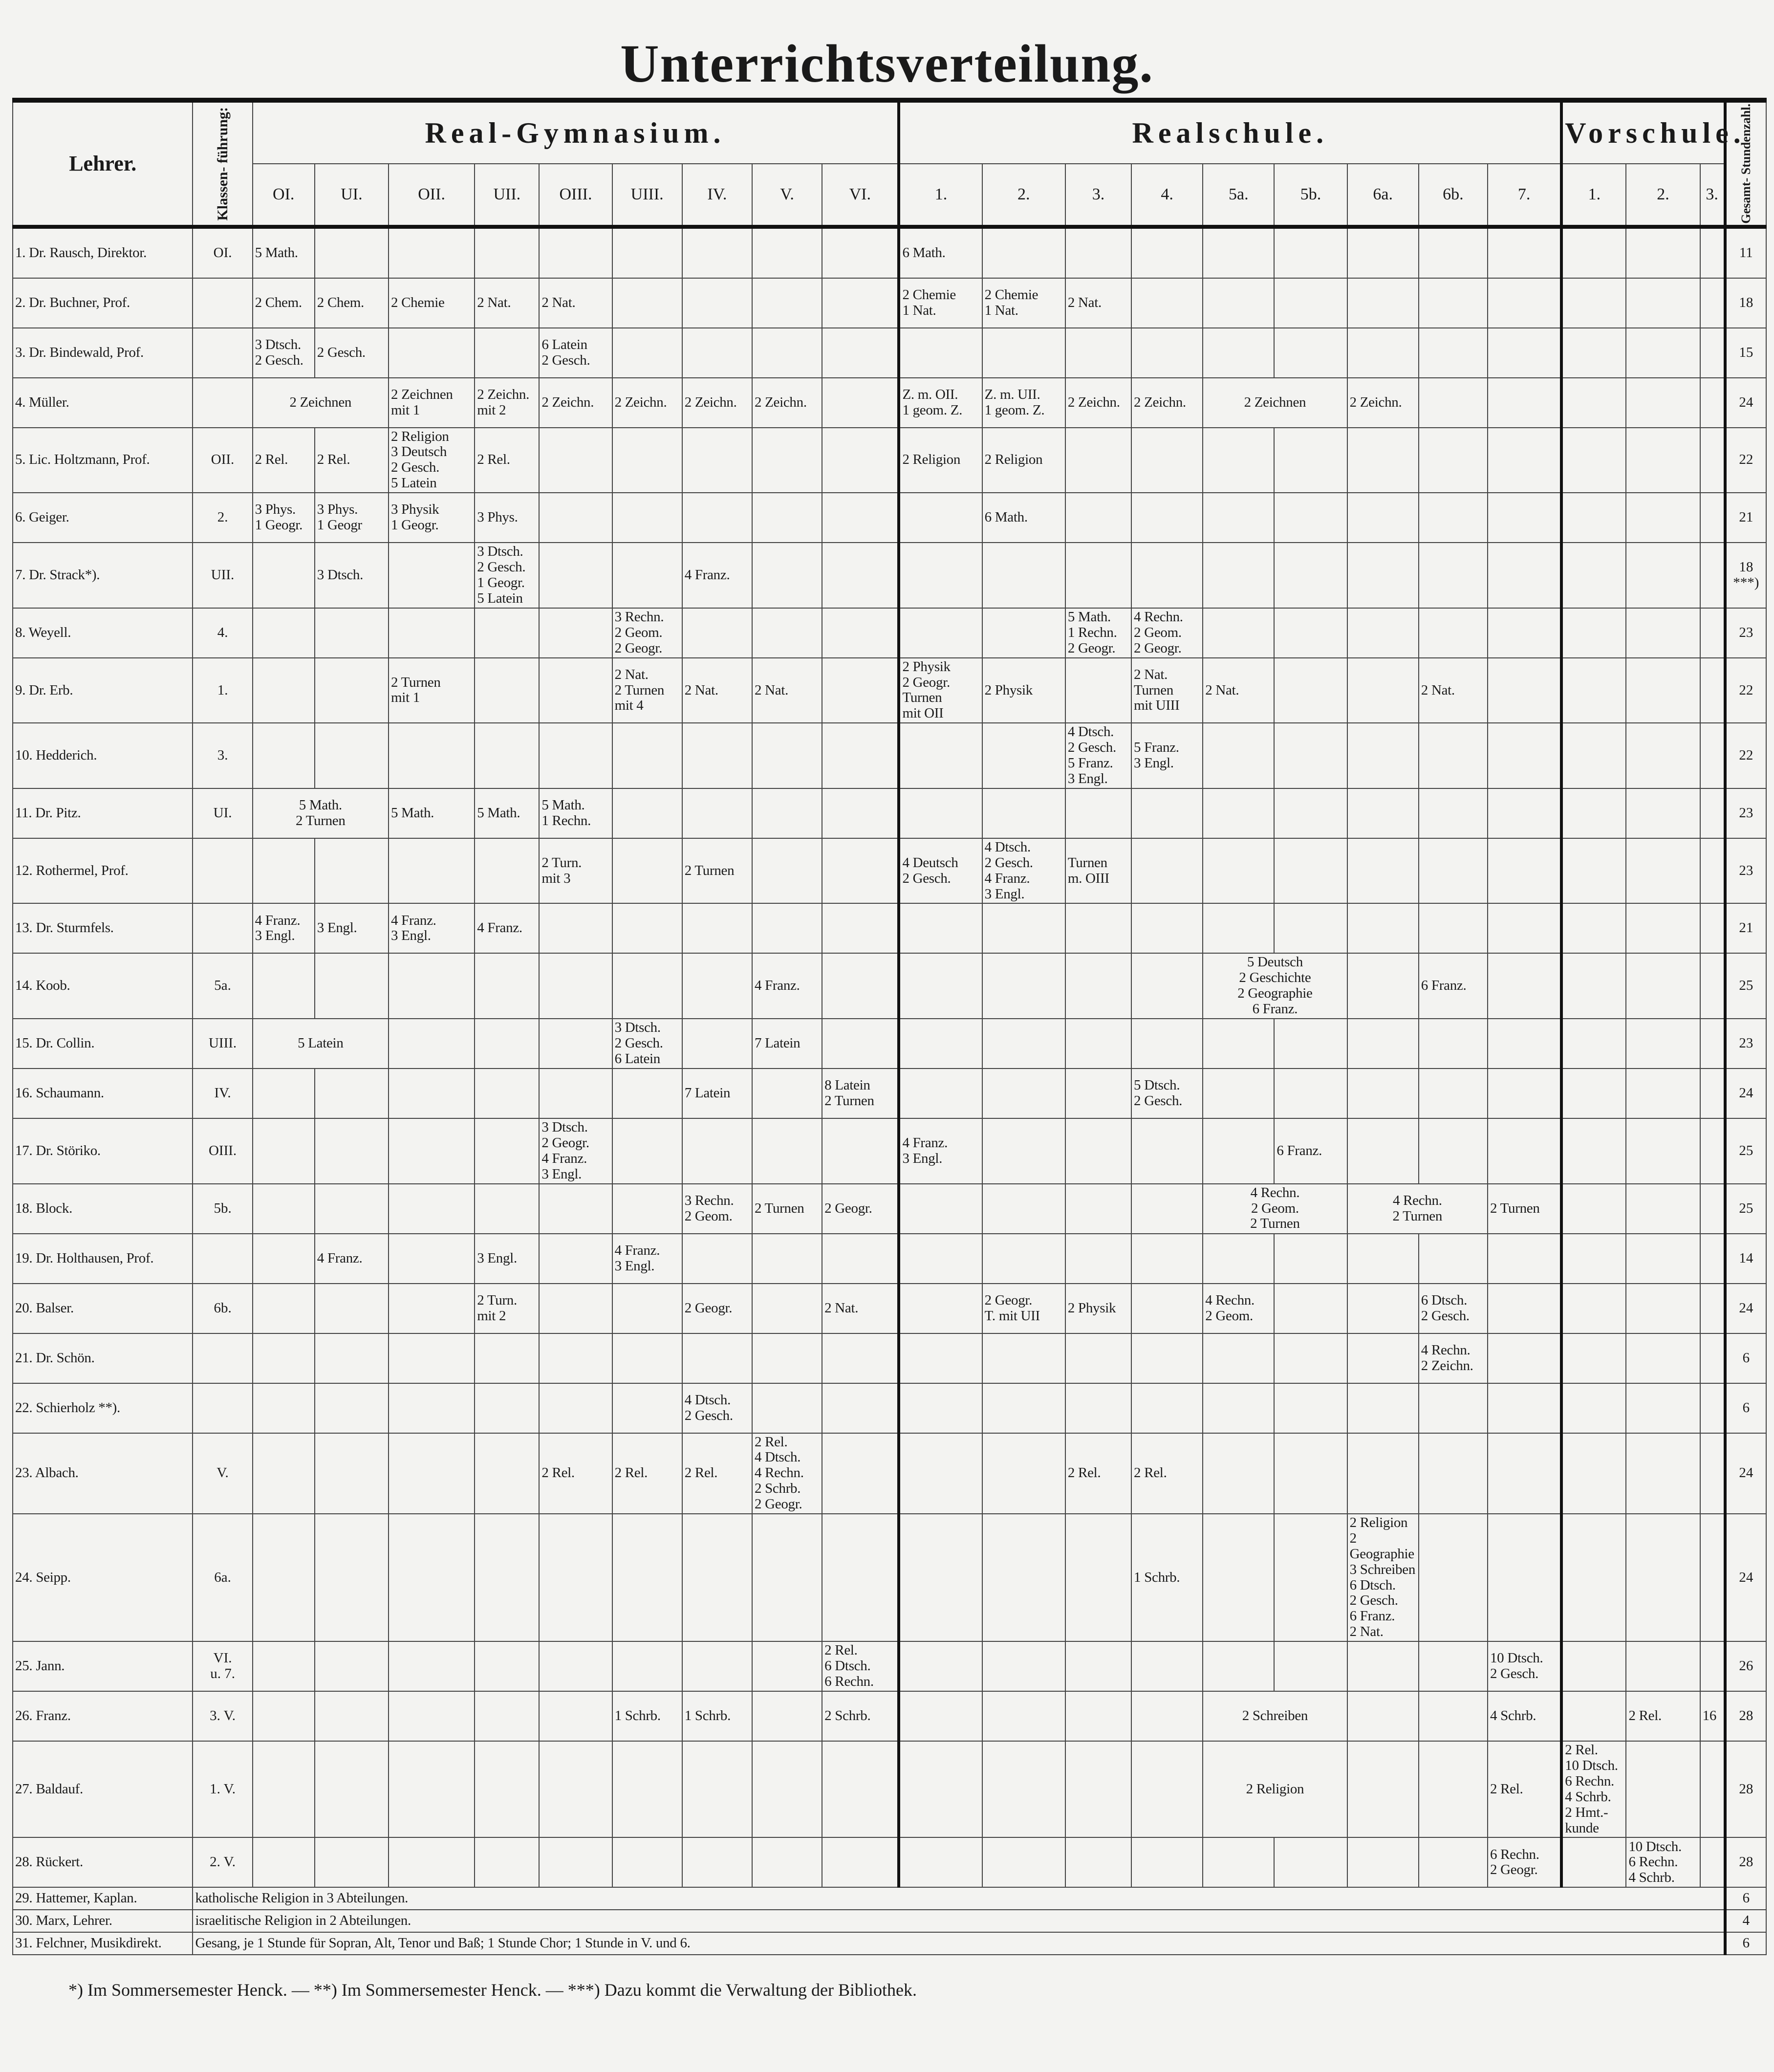 This screenshot has width=1774, height=2072. What do you see at coordinates (53, 1716) in the screenshot?
I see `teacher-name-text: Franz.` at bounding box center [53, 1716].